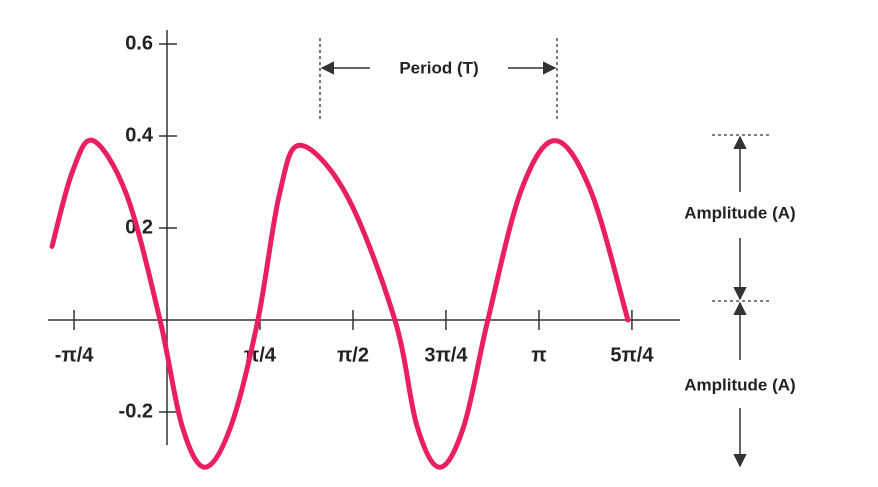  I want to click on x-tick-label: π, so click(538, 355).